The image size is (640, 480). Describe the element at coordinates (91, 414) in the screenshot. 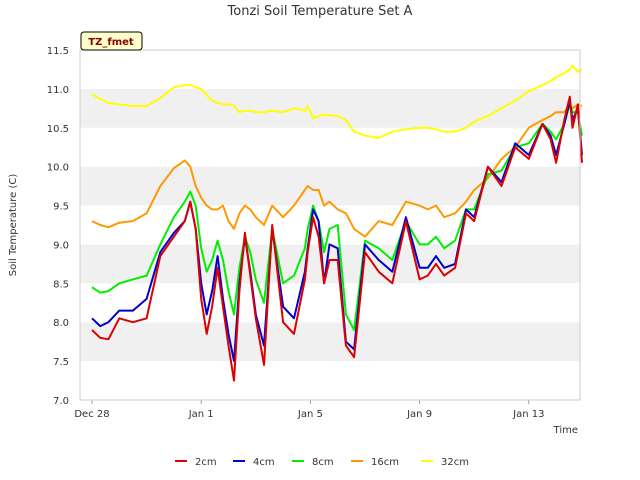

I see `x-tick-label: Dec 28` at that location.